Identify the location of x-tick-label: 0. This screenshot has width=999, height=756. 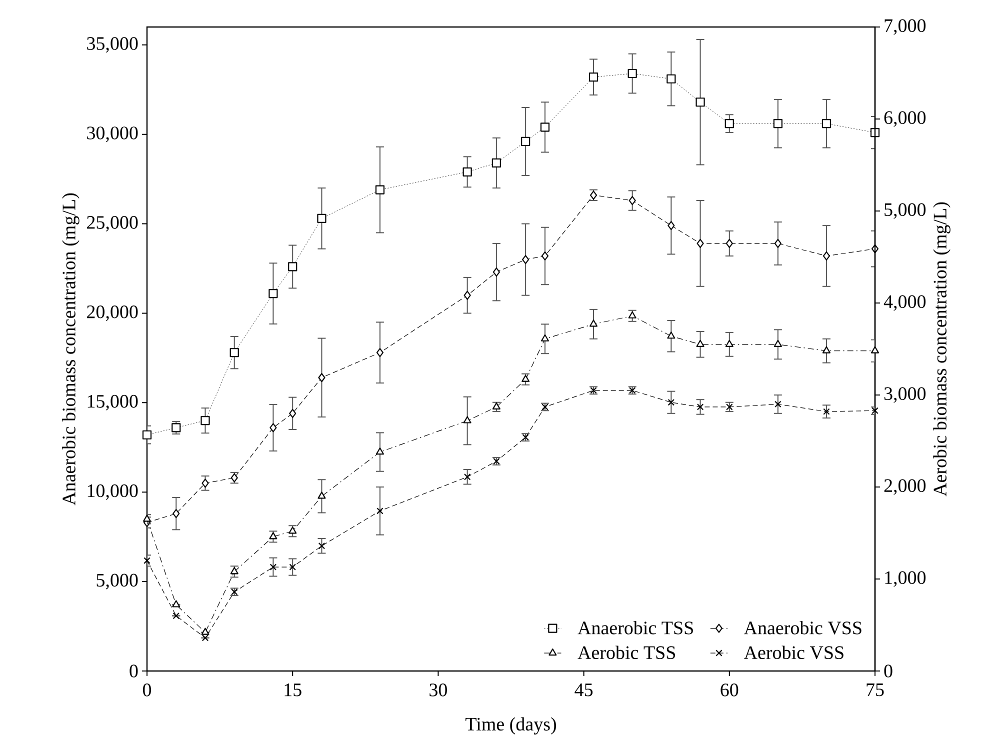
(147, 690).